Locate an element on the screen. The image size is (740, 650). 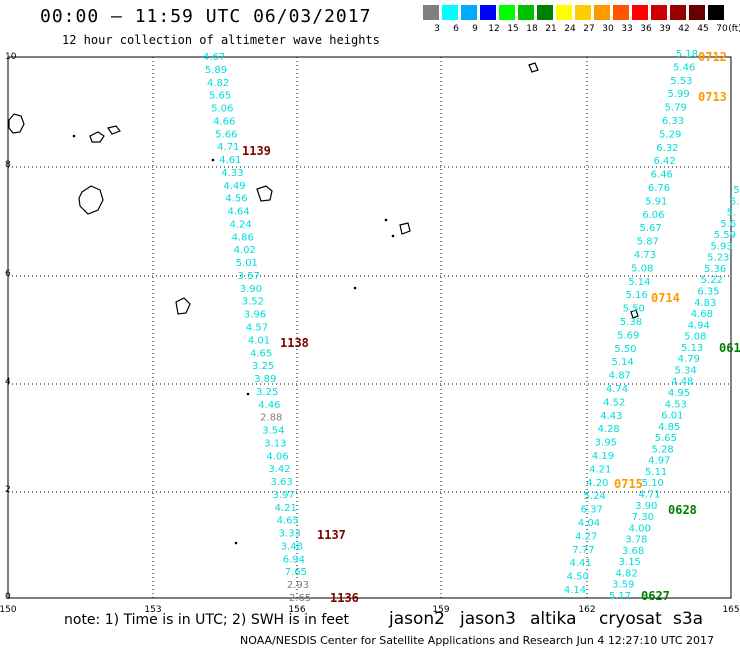
wave-height-value: 4.21 is located at coordinates (600, 469).